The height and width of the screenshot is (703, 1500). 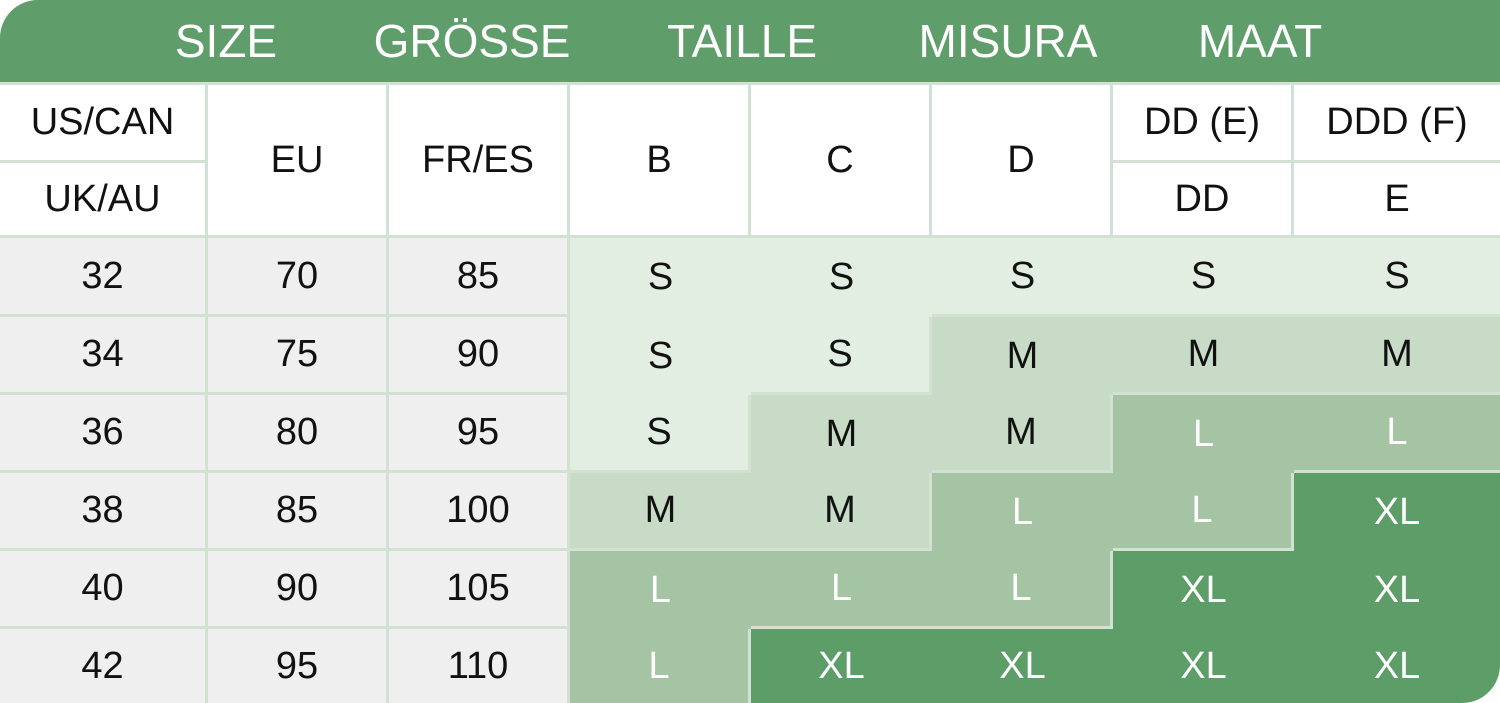 I want to click on band-us: 38, so click(x=102, y=510).